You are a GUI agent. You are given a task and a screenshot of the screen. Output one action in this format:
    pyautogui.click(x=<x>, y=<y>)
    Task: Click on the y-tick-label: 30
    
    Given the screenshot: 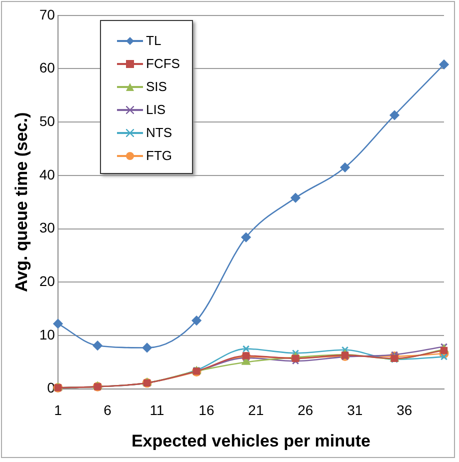 What is the action you would take?
    pyautogui.click(x=47, y=228)
    